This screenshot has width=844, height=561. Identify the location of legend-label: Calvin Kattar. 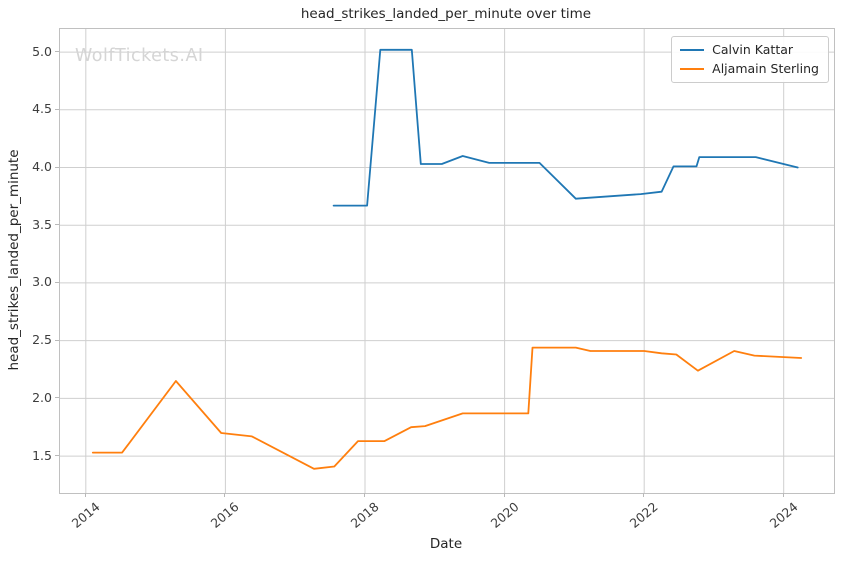
(753, 49).